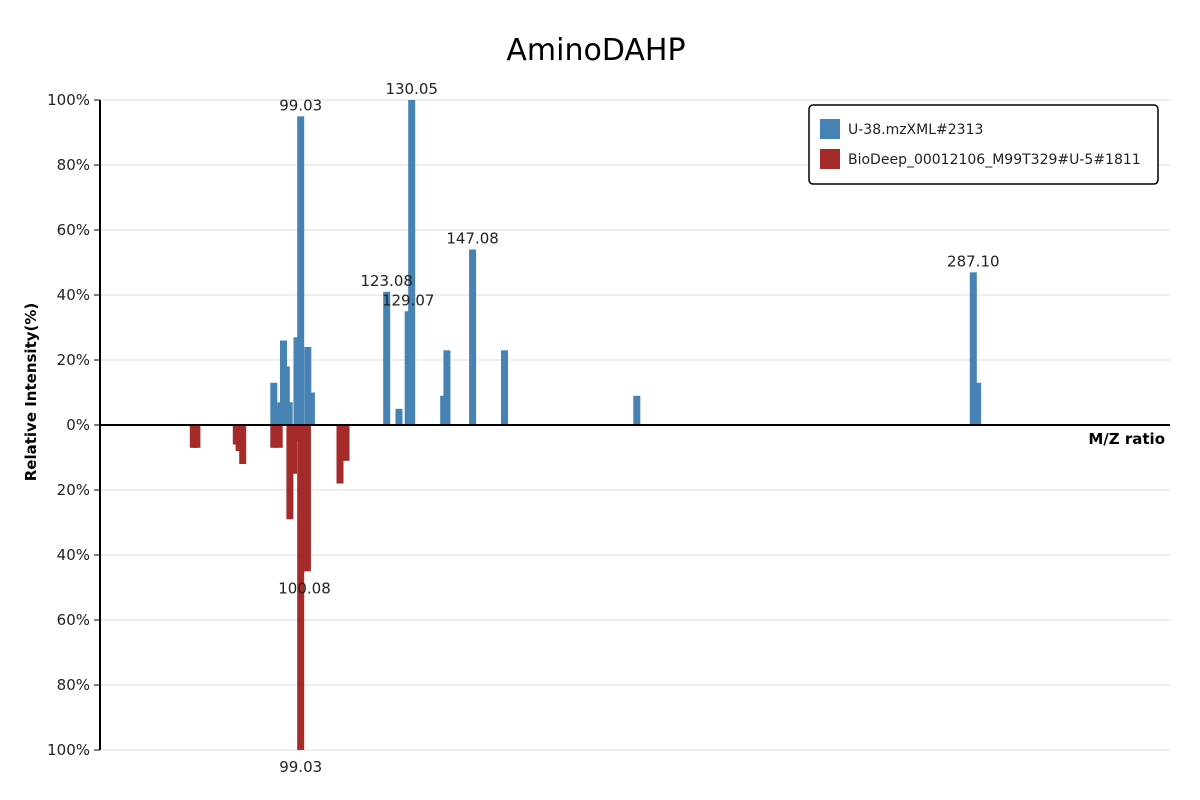 This screenshot has width=1200, height=800. I want to click on peak-label: 130.05, so click(411, 89).